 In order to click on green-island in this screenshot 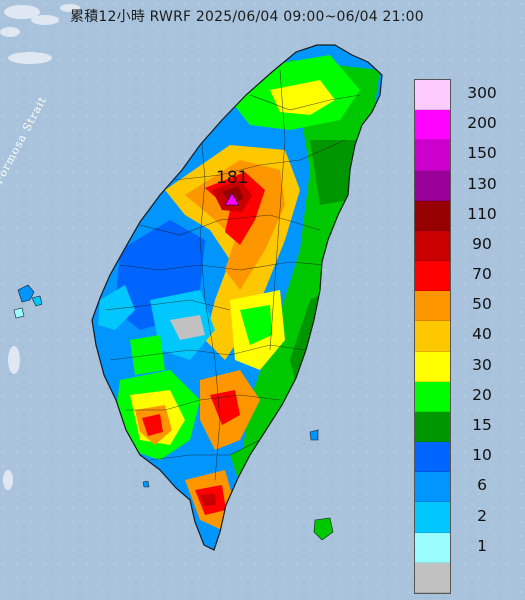, I will do `click(314, 435)`.